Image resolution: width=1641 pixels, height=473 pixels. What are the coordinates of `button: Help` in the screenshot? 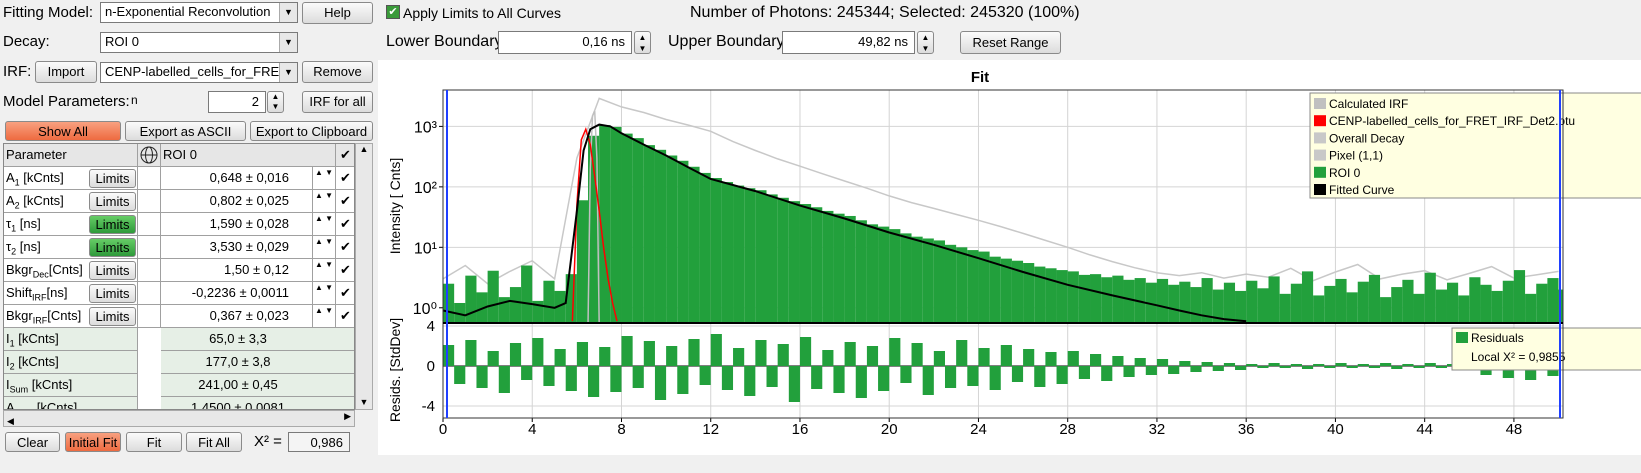 It's located at (337, 13).